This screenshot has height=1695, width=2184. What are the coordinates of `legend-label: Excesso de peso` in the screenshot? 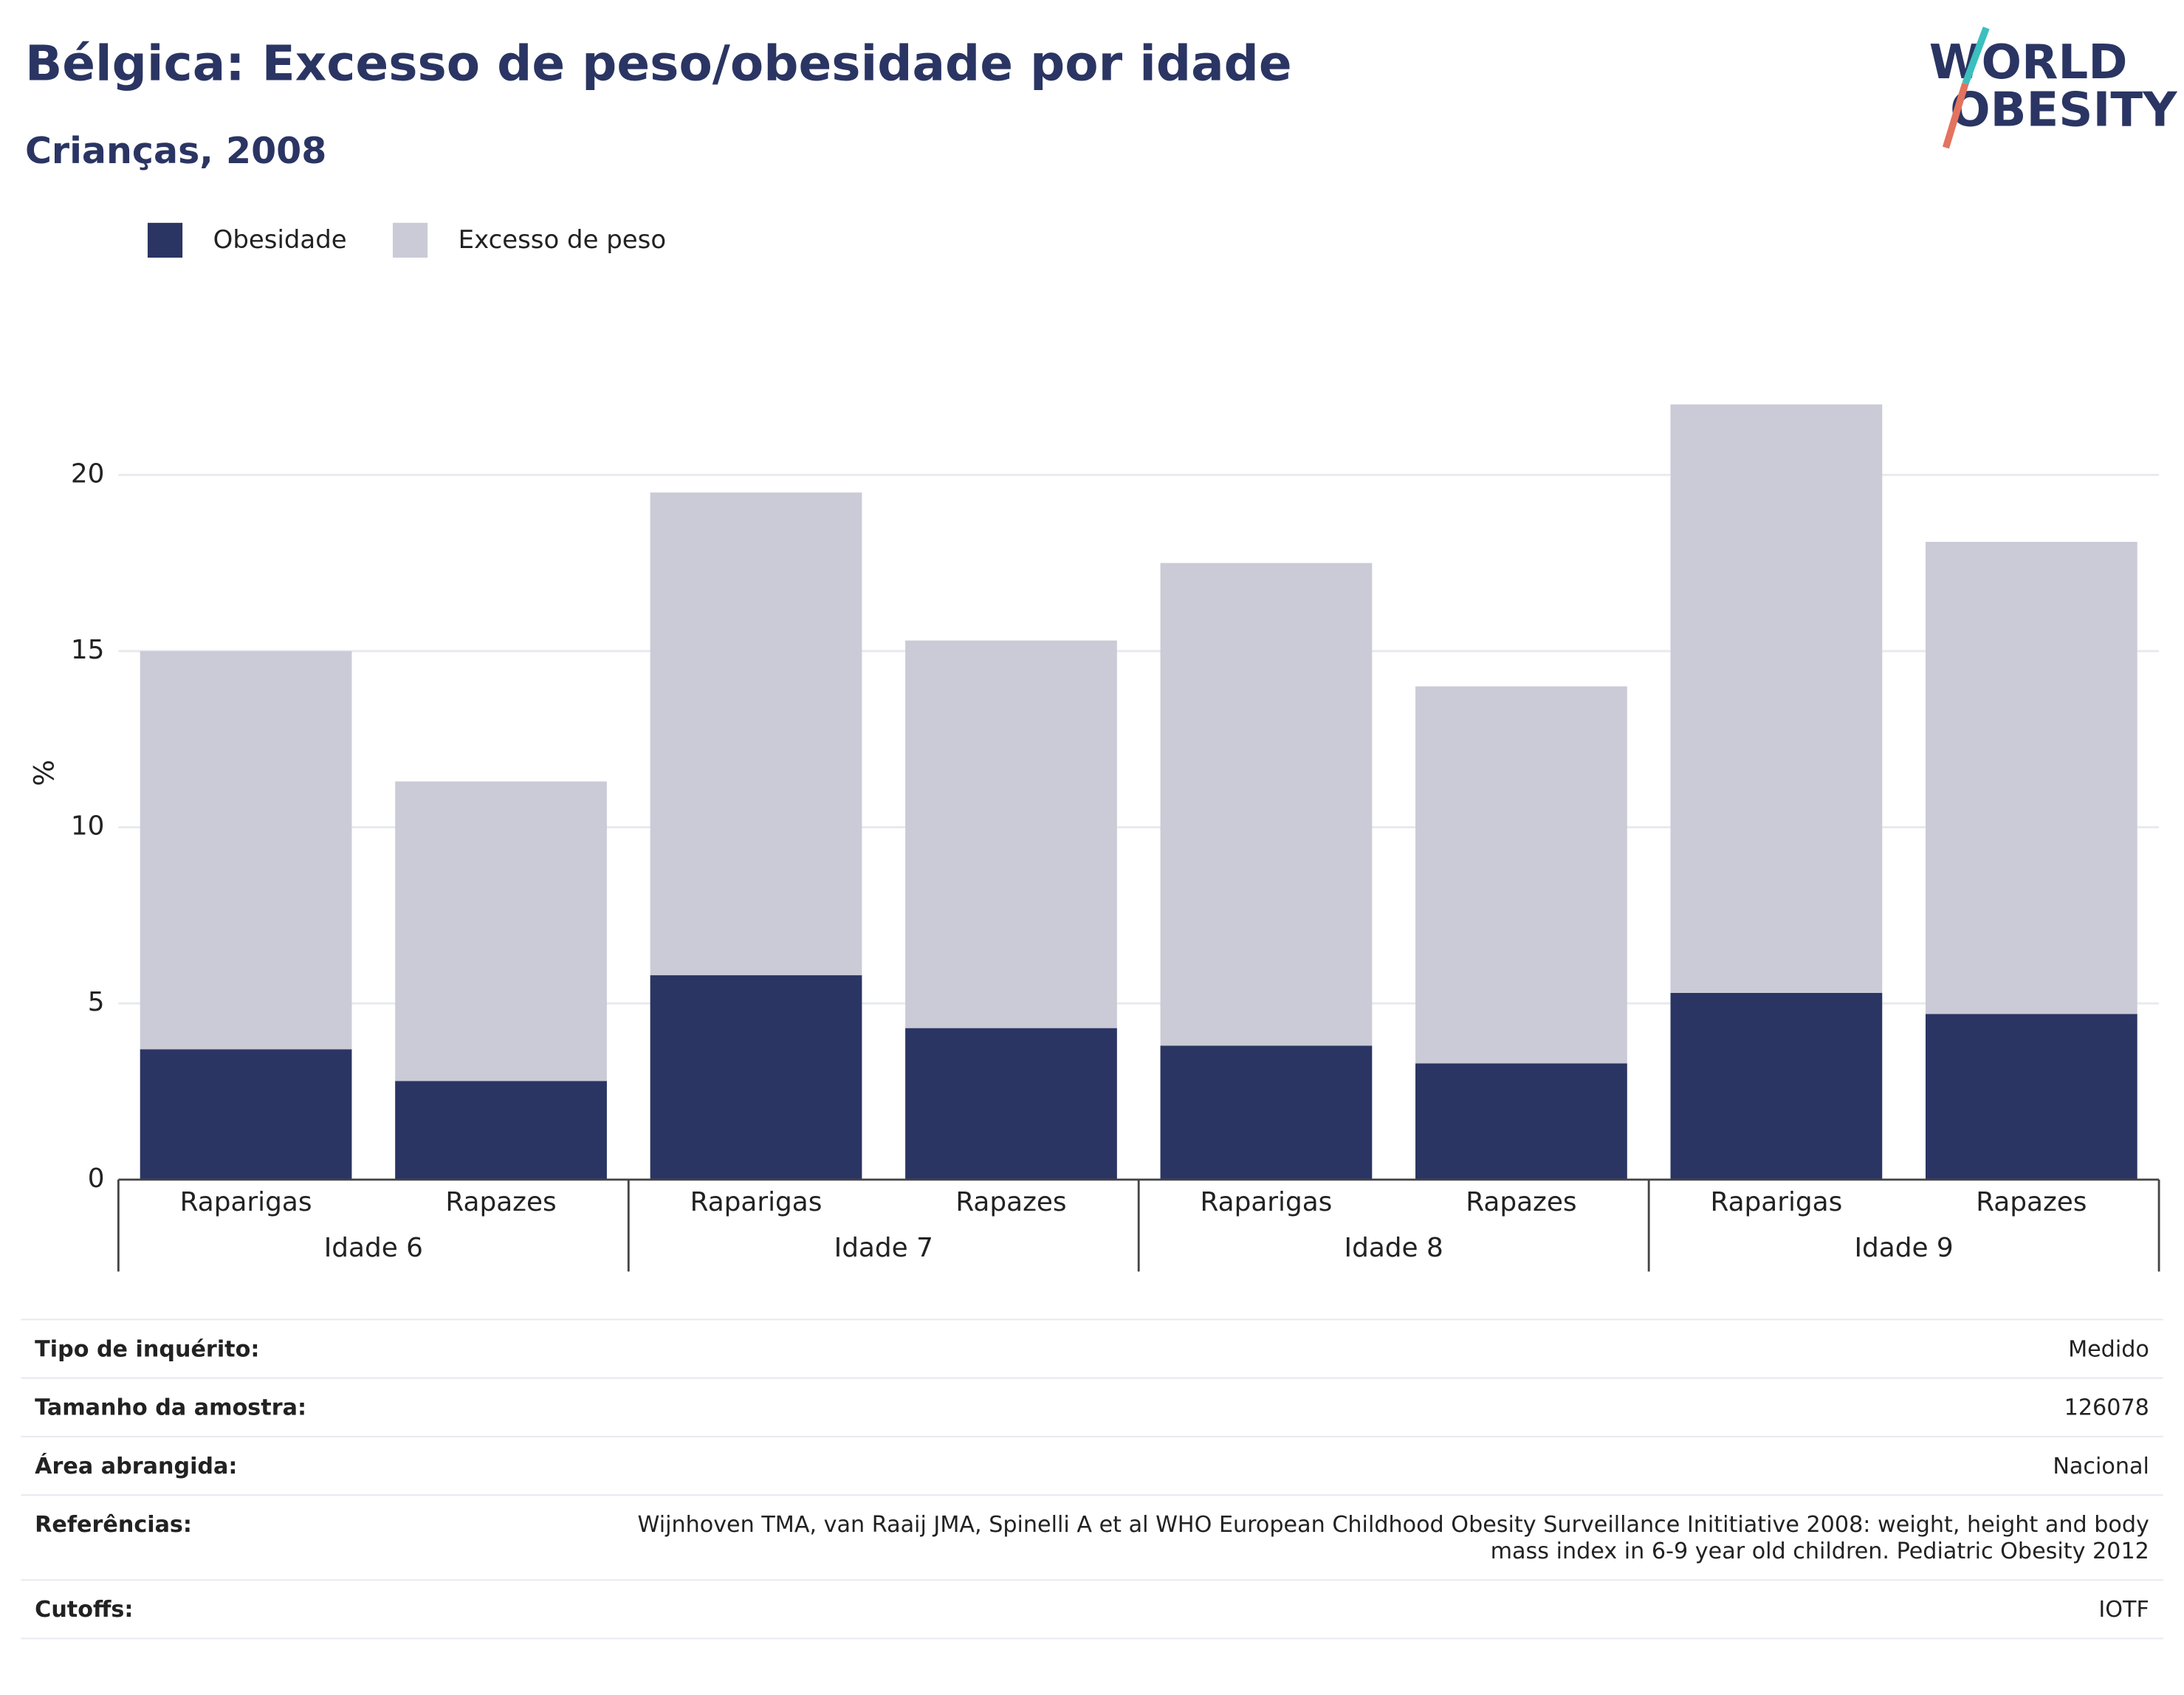 It's located at (563, 240).